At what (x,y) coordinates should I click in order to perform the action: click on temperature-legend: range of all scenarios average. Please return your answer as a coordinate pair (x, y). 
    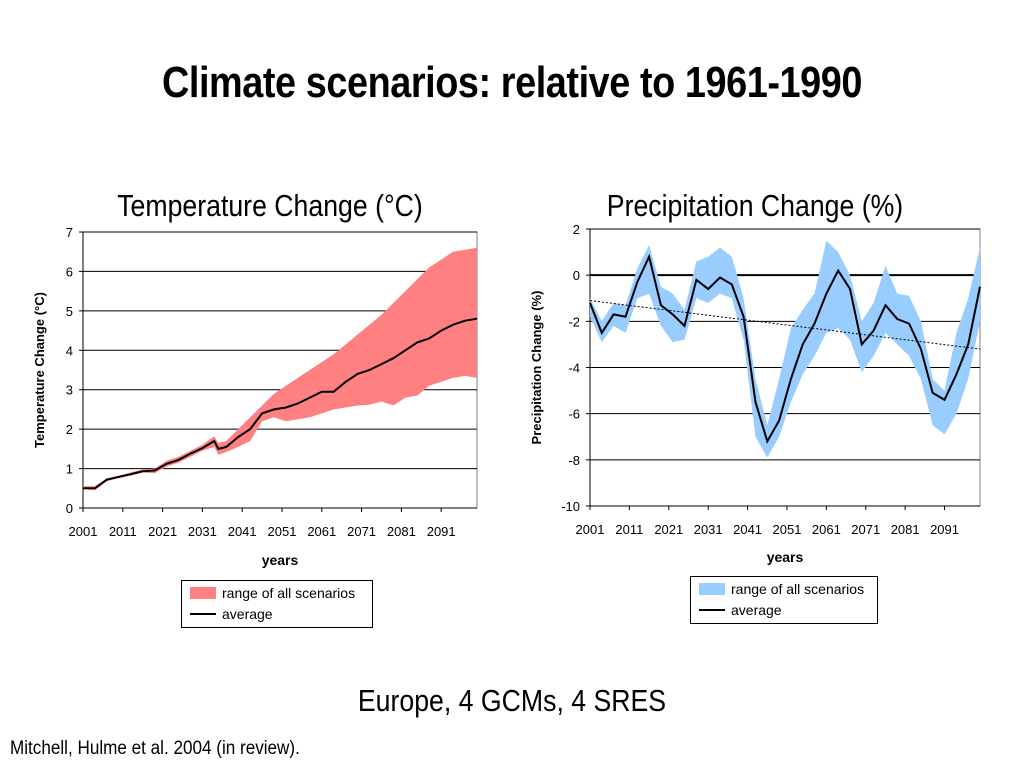
    Looking at the image, I should click on (277, 604).